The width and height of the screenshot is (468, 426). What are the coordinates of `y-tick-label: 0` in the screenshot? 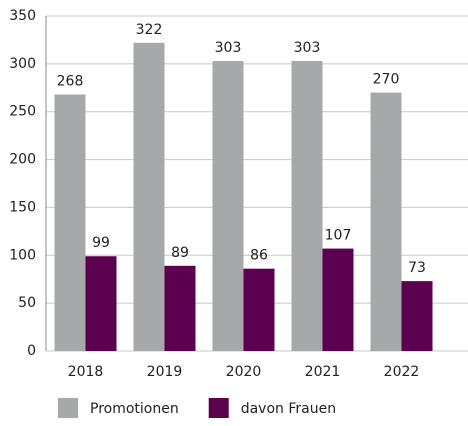 It's located at (31, 351).